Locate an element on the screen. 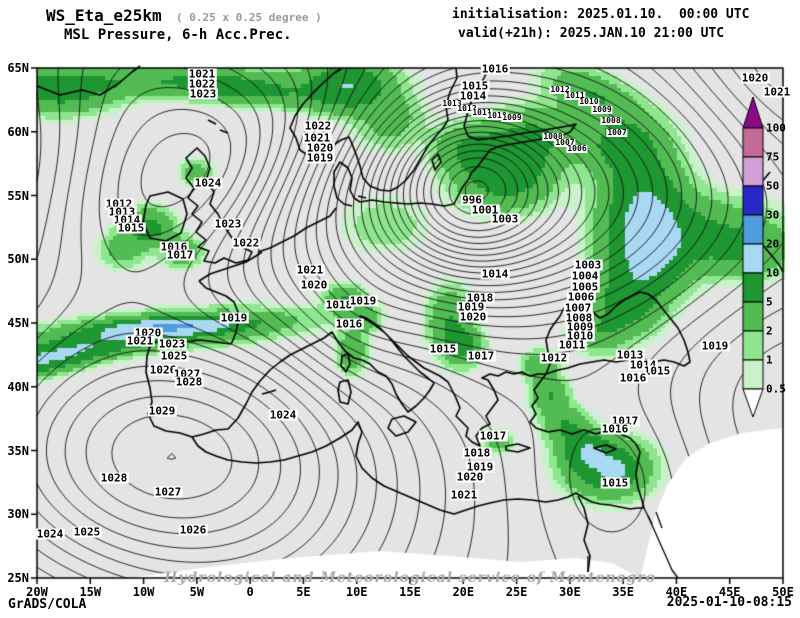  isobar-label-small: 1006 is located at coordinates (577, 148).